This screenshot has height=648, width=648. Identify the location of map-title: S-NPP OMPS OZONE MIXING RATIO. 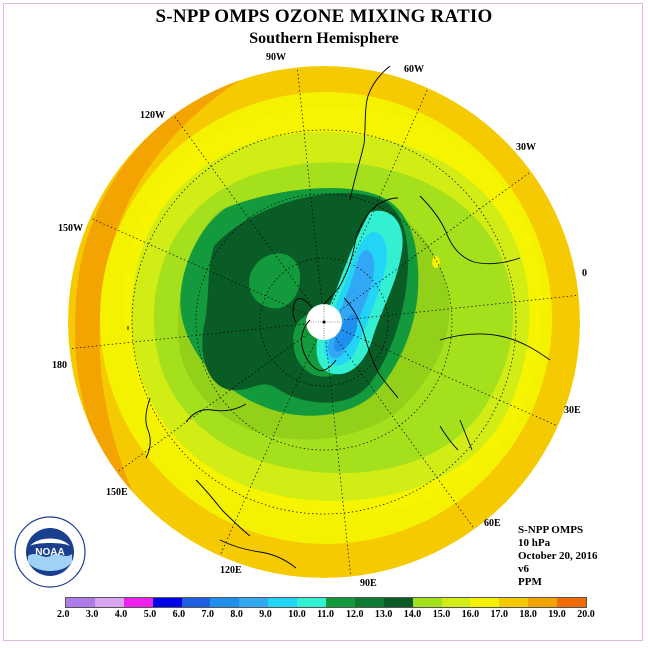
(324, 16).